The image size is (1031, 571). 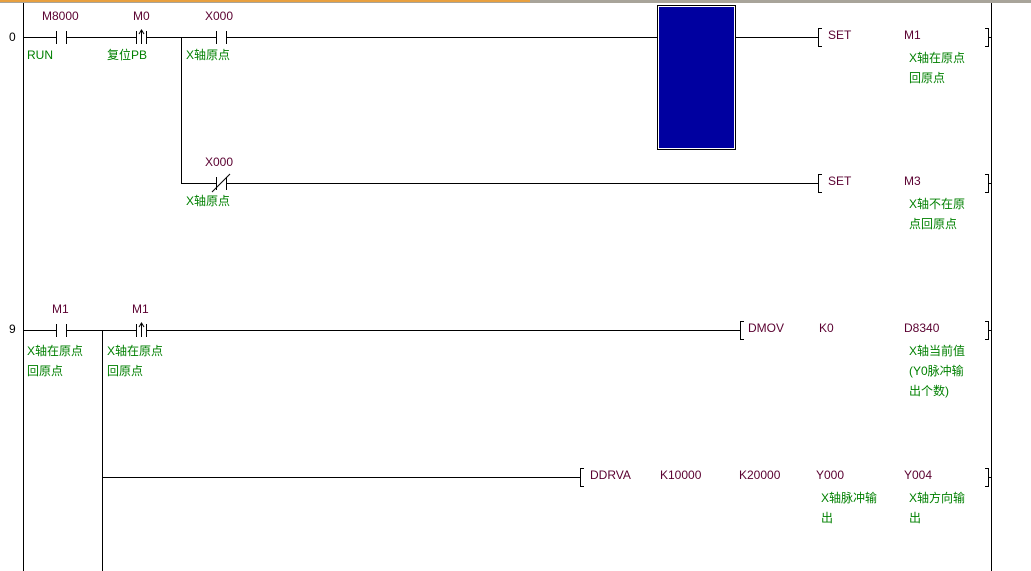 I want to click on contact-x000-nc, so click(x=221, y=183).